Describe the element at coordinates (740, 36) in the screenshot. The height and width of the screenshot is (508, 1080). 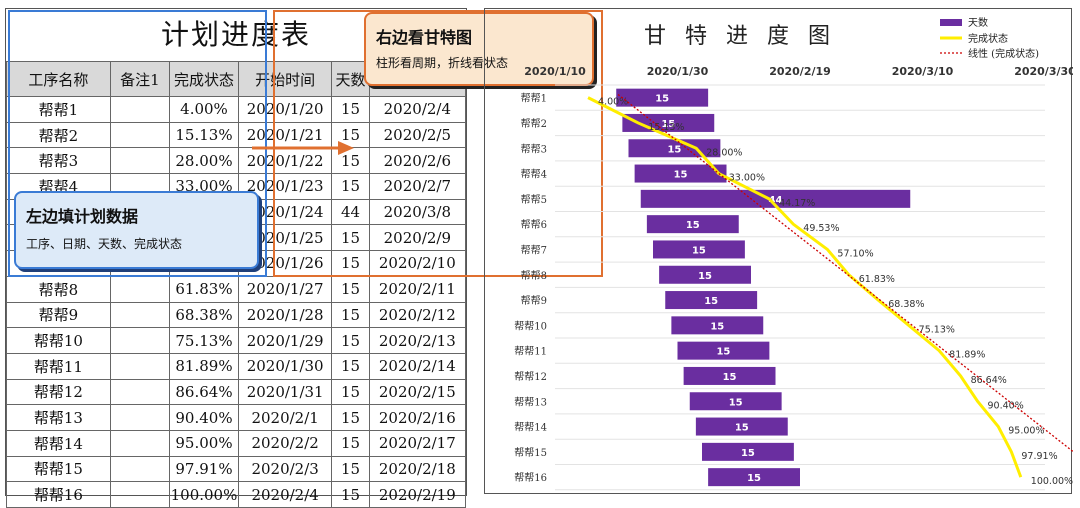
I see `chart-title: 甘 特 进 度 图` at that location.